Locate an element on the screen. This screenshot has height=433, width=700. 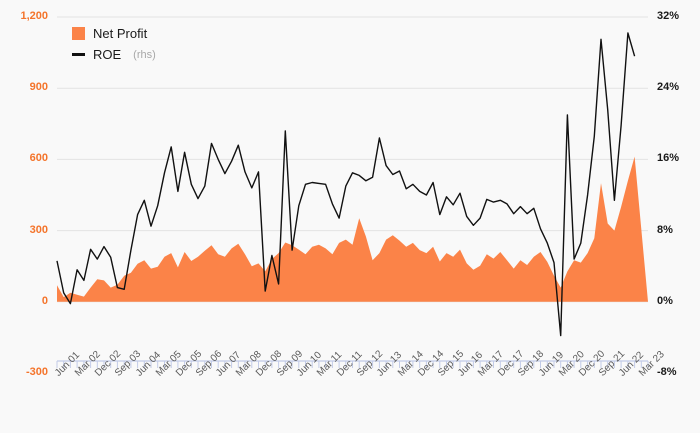
legend-item-roe: ROE (rhs) is located at coordinates (114, 54).